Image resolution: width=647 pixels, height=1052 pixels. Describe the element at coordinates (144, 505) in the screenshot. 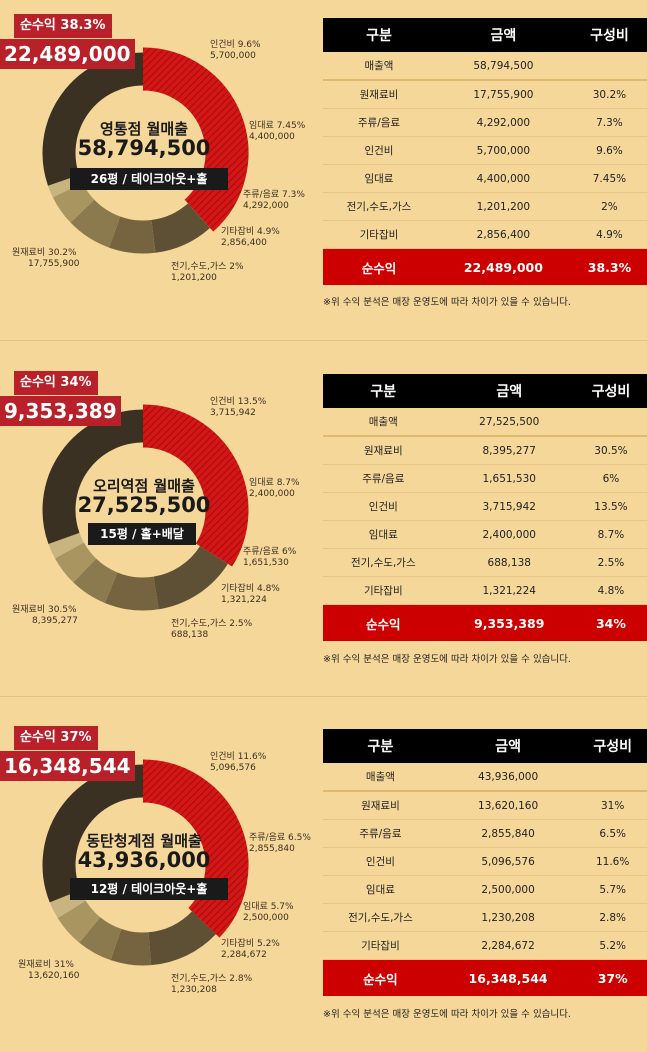

I see `monthly-revenue: 27,525,500` at that location.